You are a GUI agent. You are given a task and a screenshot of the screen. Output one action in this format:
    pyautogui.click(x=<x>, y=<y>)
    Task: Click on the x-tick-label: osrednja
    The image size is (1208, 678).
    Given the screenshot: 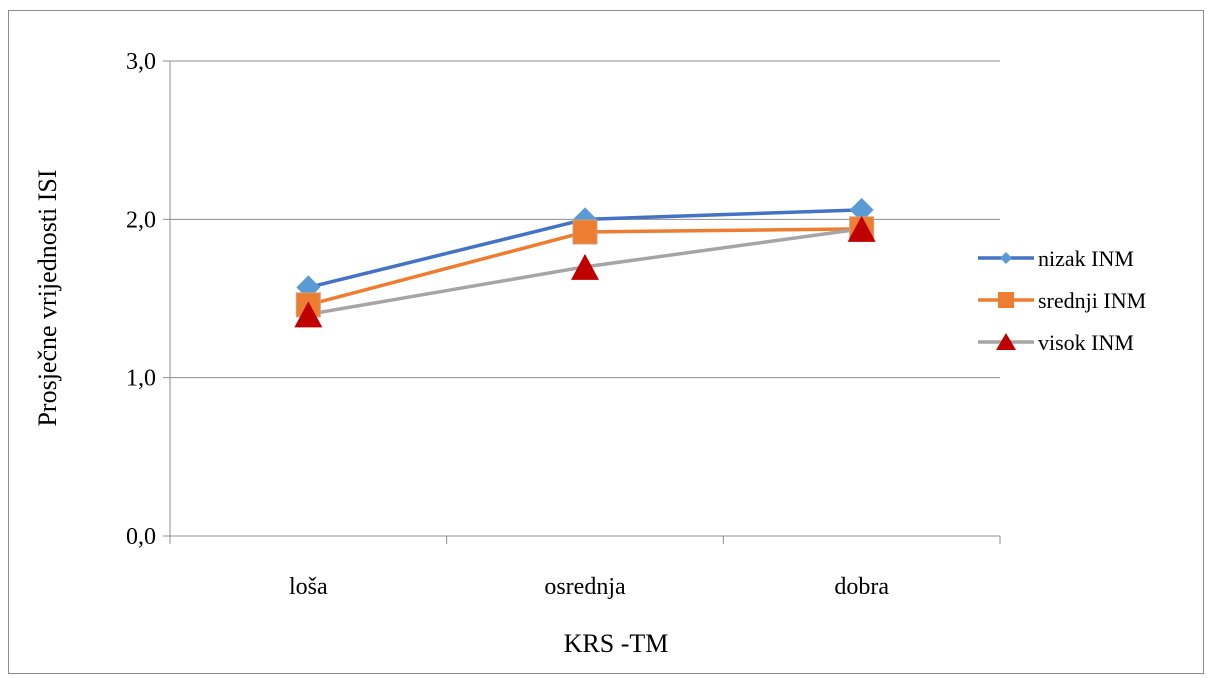 What is the action you would take?
    pyautogui.click(x=585, y=587)
    